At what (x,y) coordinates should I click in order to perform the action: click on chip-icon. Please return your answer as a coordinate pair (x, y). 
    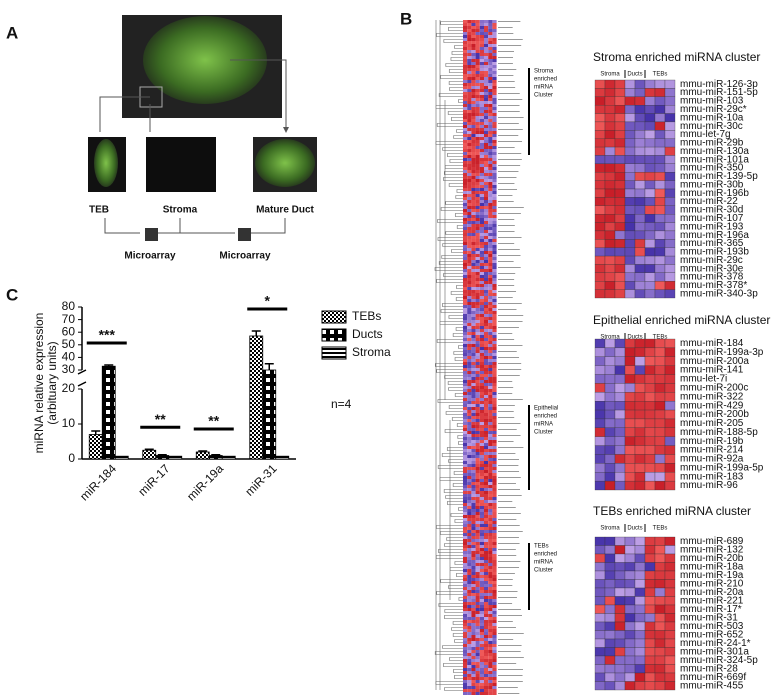
    Looking at the image, I should click on (244, 234).